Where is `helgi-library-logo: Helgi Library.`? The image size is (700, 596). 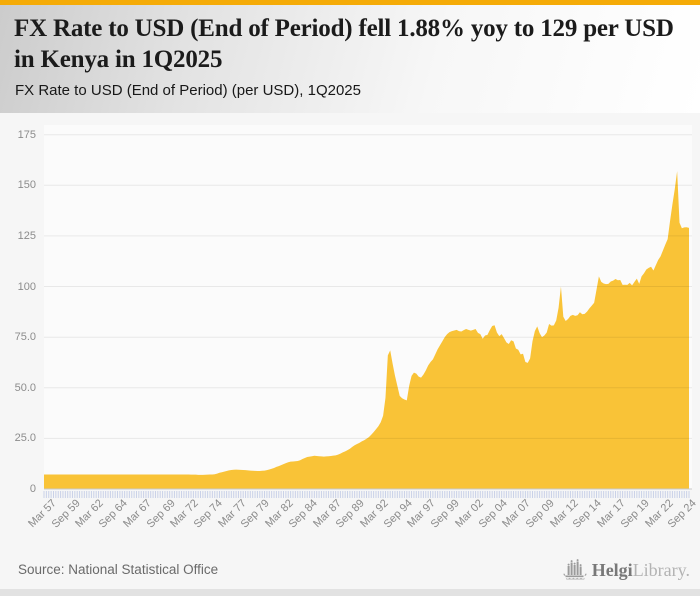 helgi-library-logo: Helgi Library. is located at coordinates (626, 570).